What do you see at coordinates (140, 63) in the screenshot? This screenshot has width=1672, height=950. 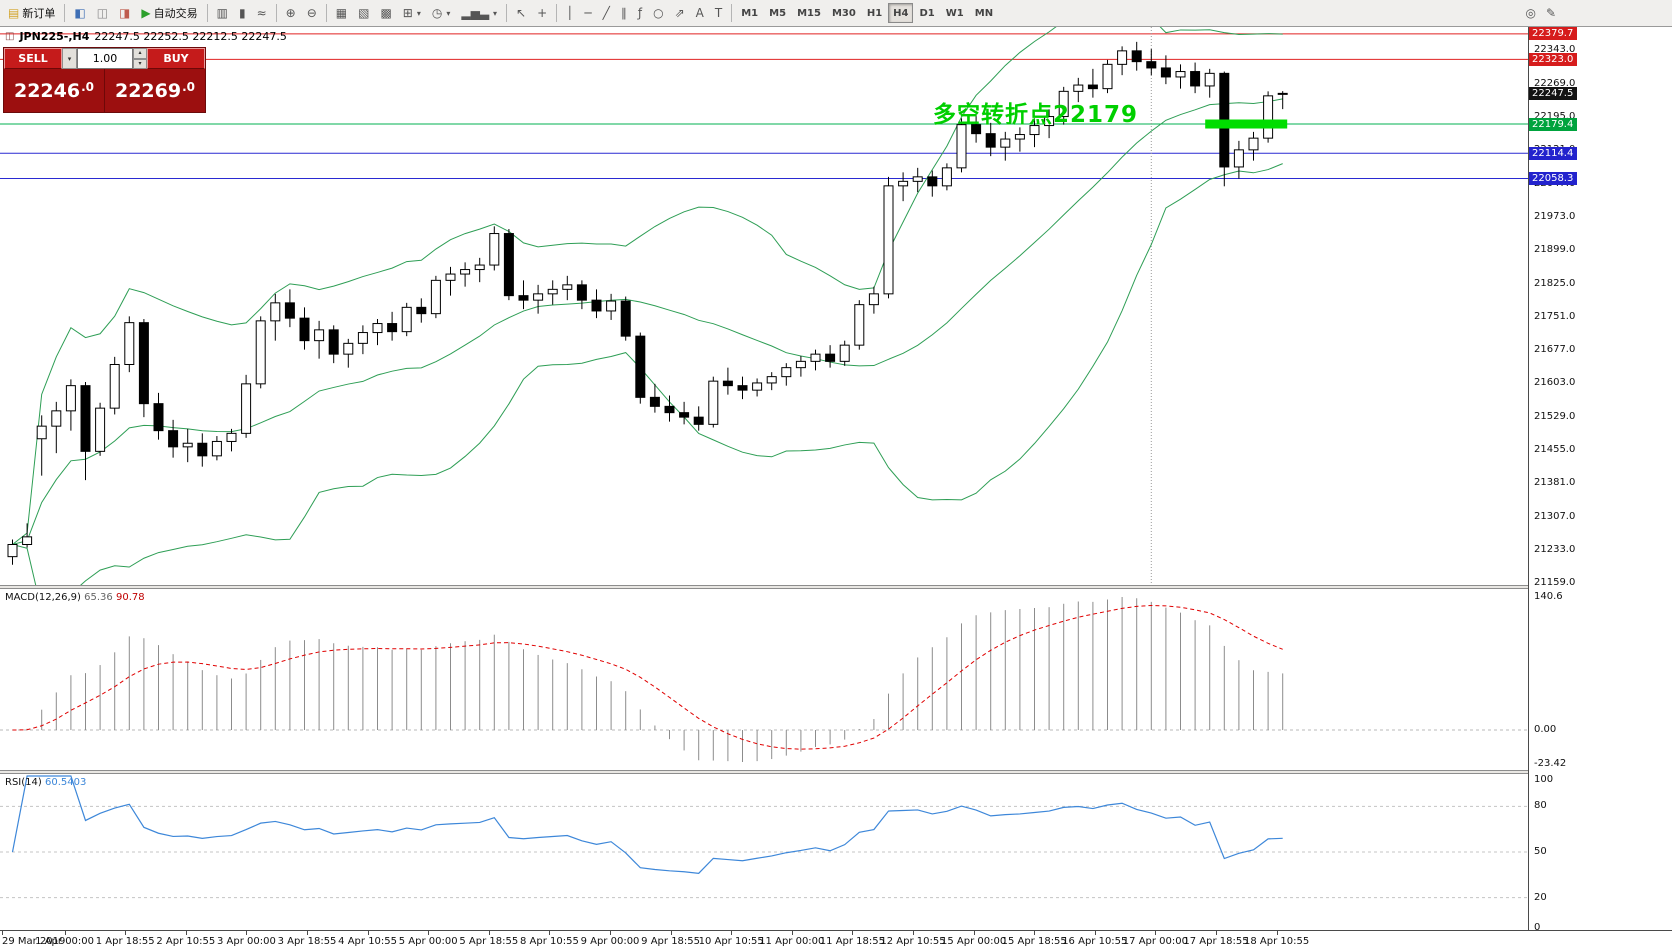 I see `volume-decrease-button: ▾` at bounding box center [140, 63].